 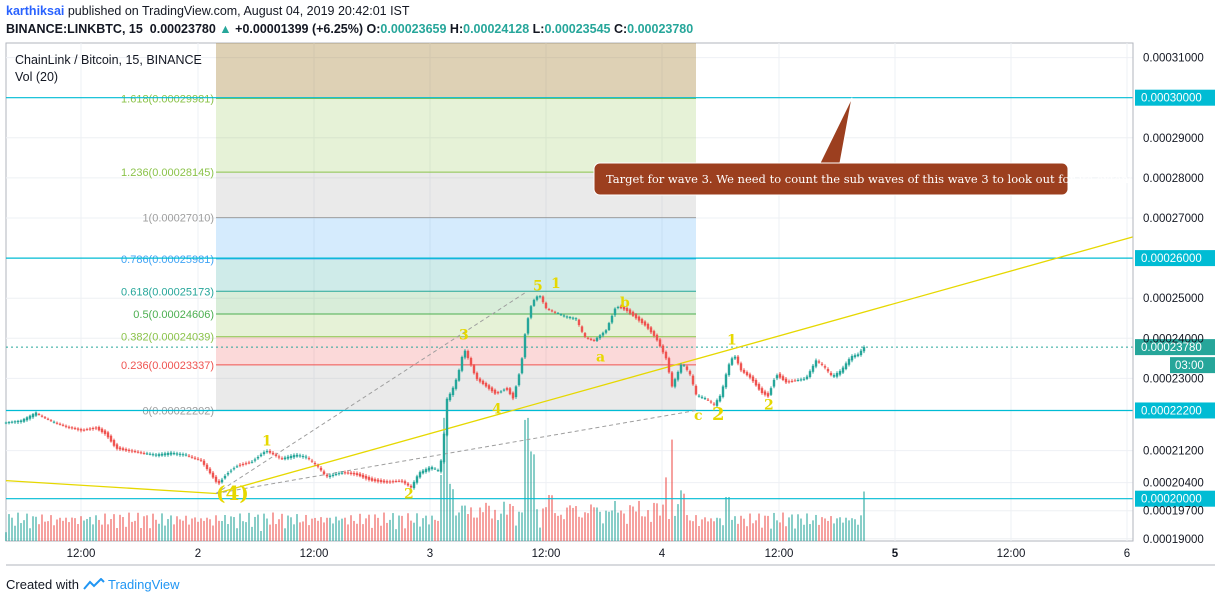 What do you see at coordinates (1171, 500) in the screenshot?
I see `price-tag-label: 0.00020000` at bounding box center [1171, 500].